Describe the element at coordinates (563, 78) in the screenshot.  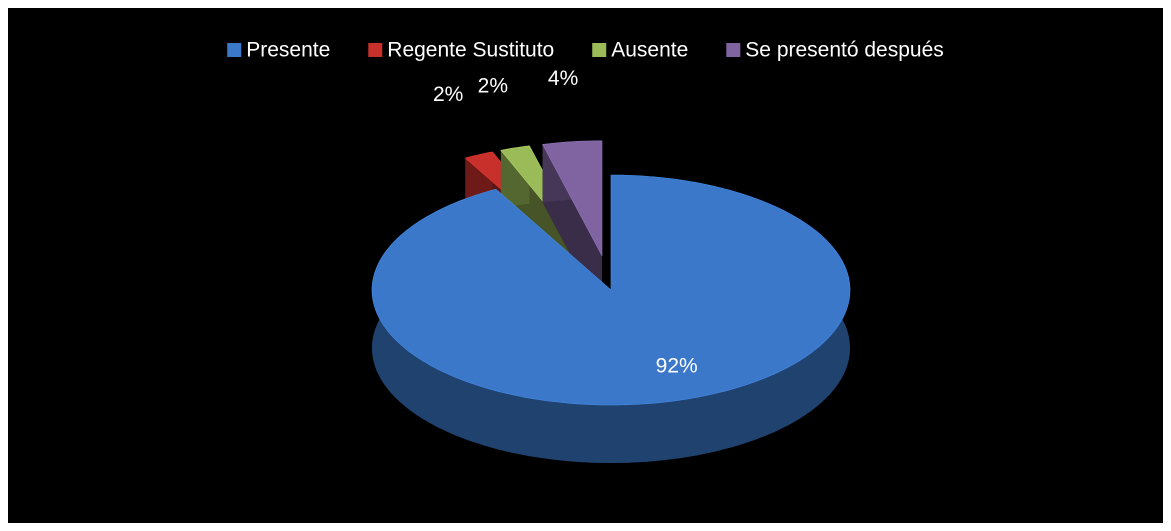
I see `data-label: 4%` at that location.